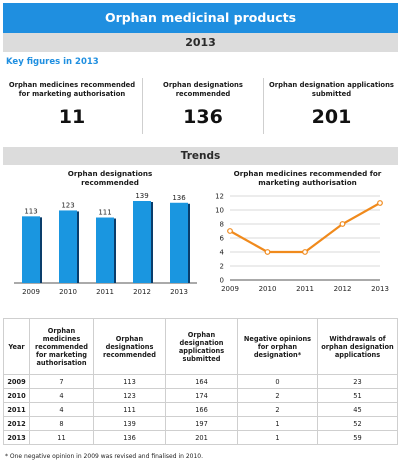 Image resolution: width=401 pixels, height=464 pixels. What do you see at coordinates (129, 409) in the screenshot?
I see `table-cell: 111` at bounding box center [129, 409].